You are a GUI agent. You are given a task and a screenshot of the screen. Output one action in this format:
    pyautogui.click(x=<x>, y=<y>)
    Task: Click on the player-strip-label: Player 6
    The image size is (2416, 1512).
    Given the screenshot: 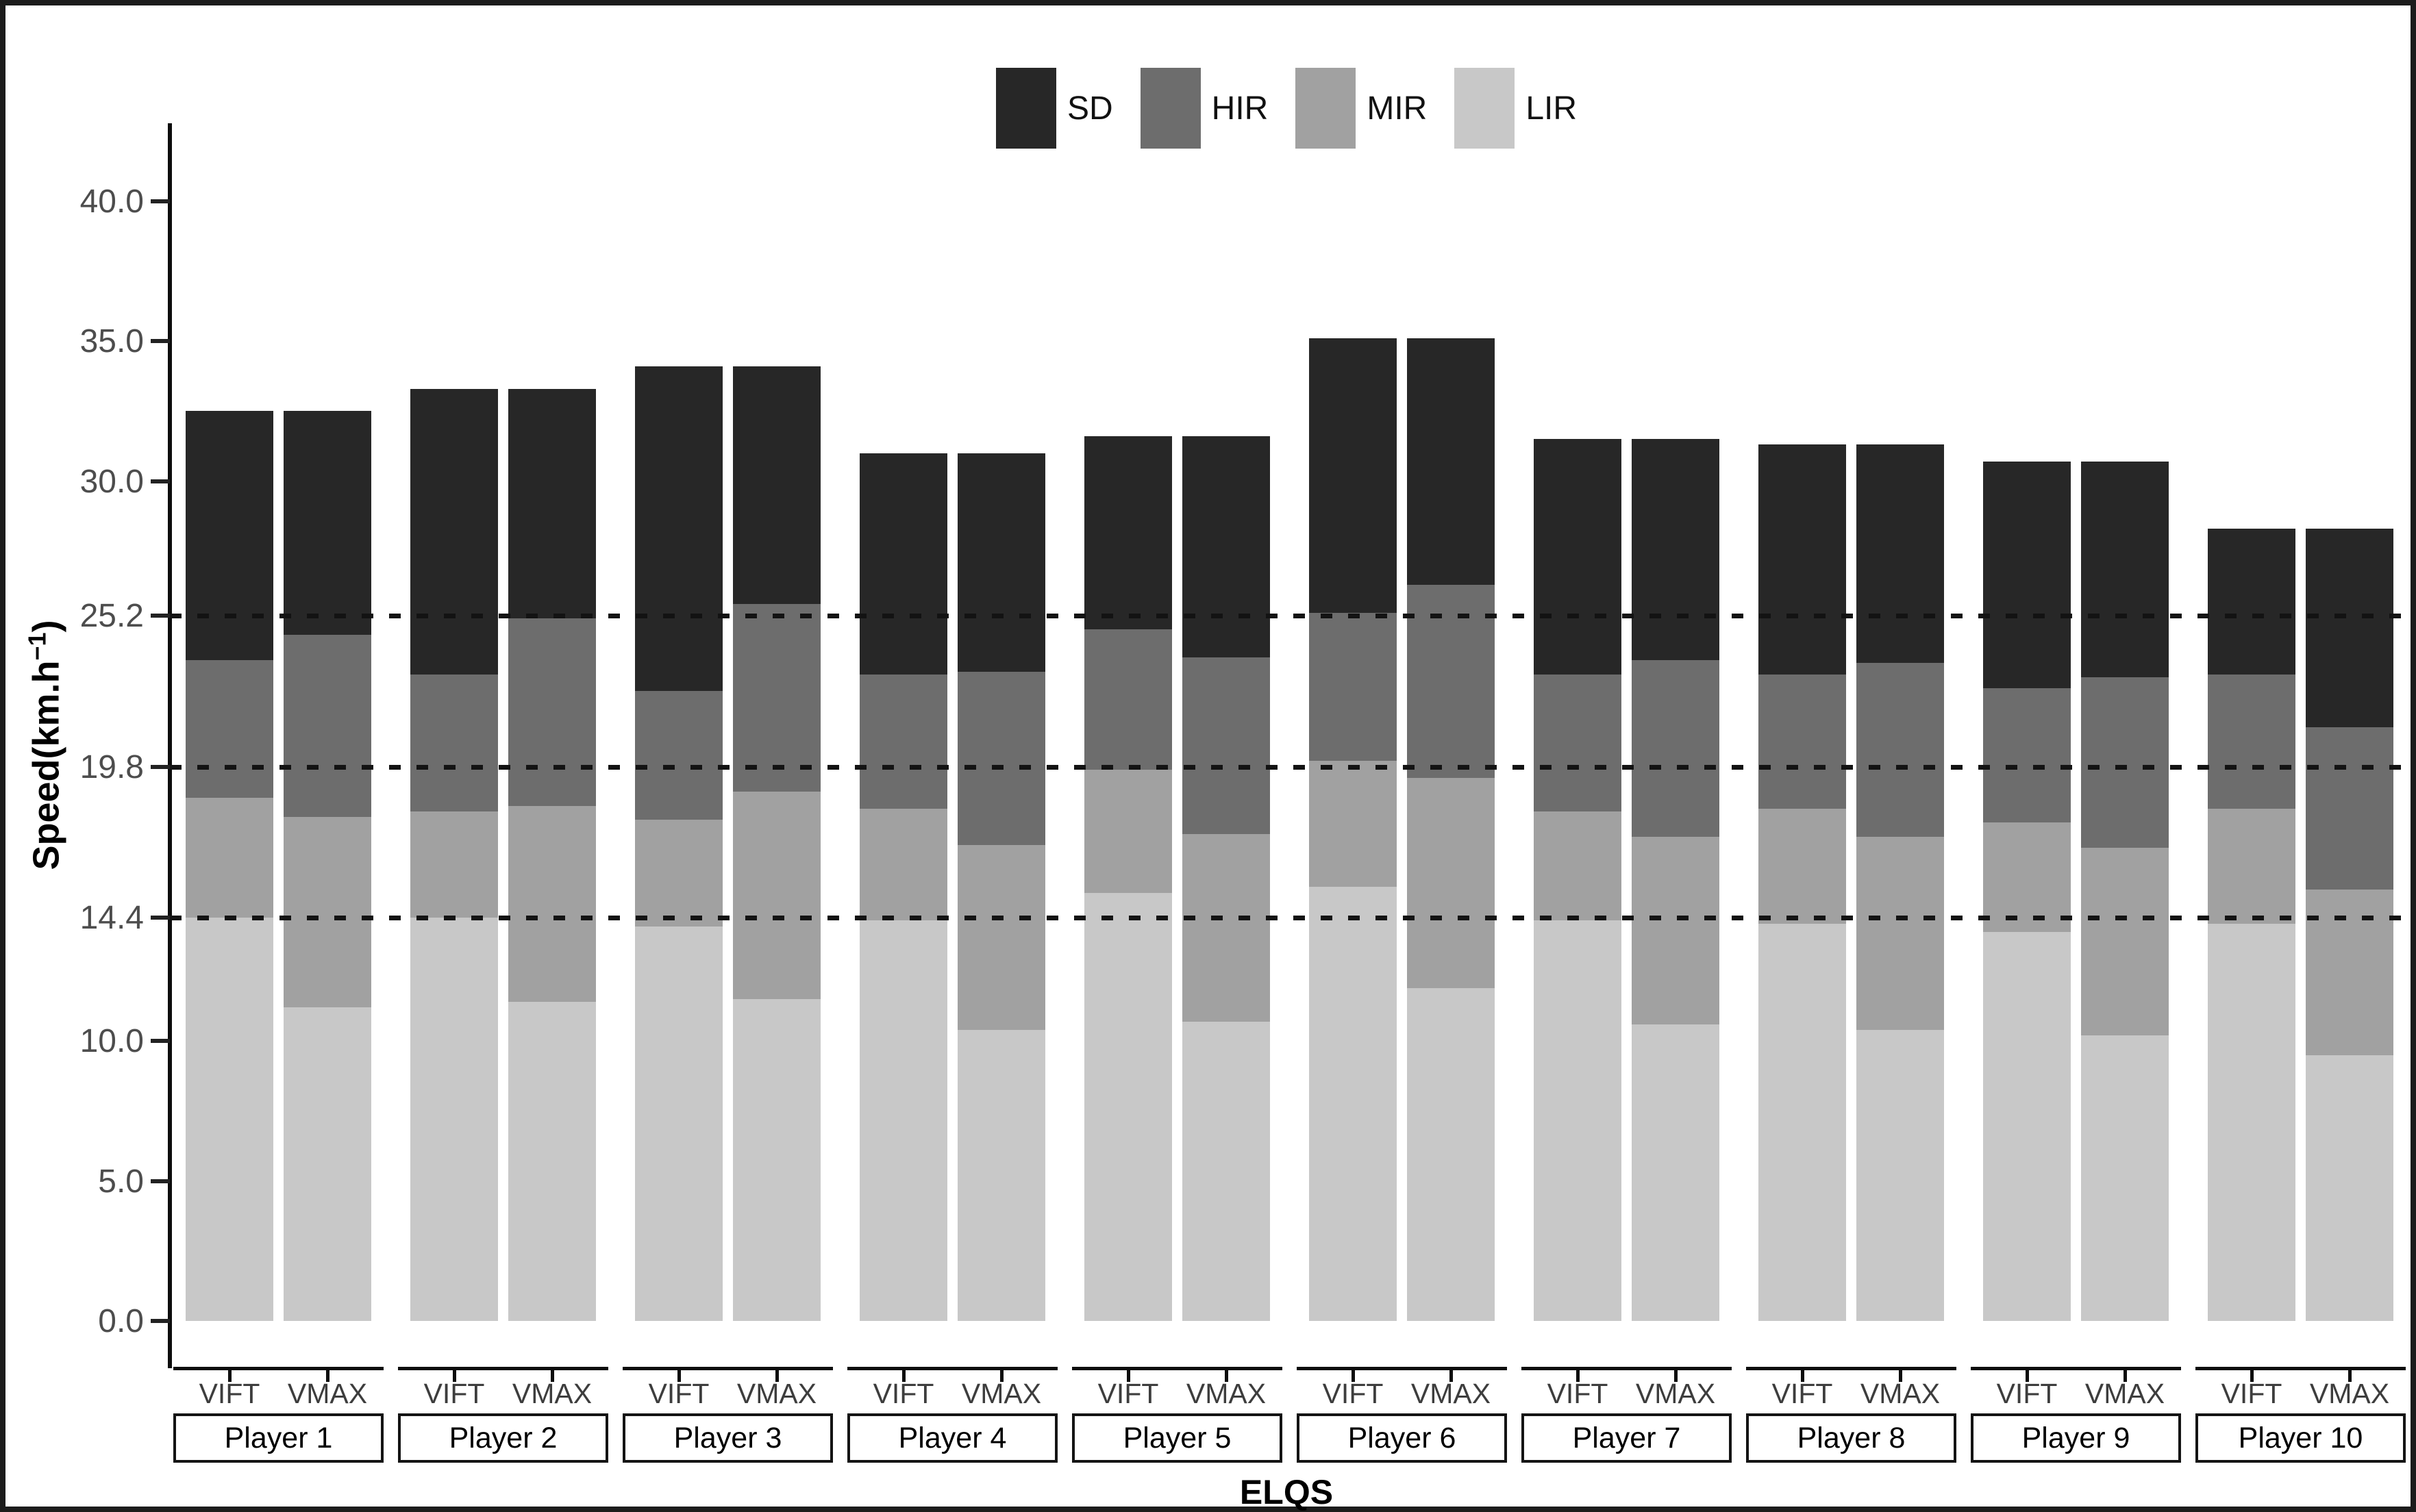 What is the action you would take?
    pyautogui.click(x=1401, y=1437)
    